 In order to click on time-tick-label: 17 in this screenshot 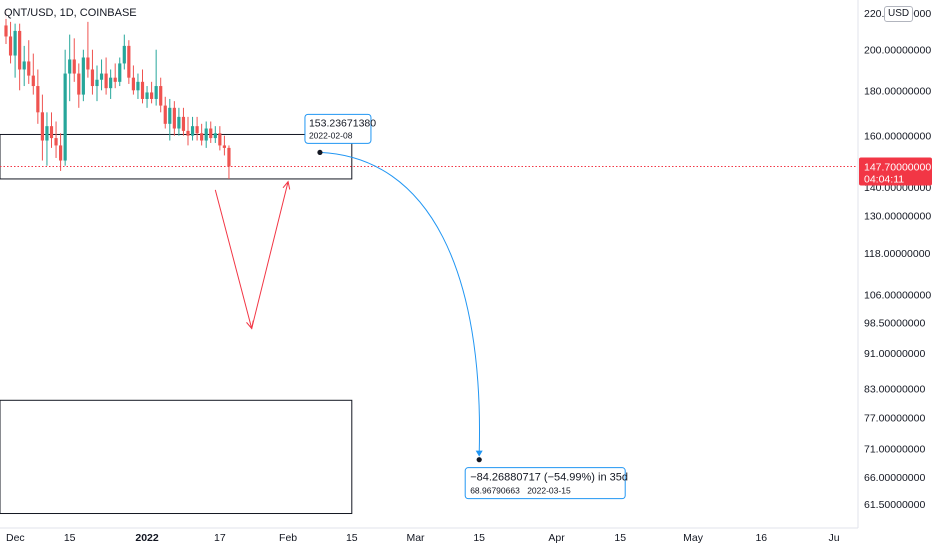, I will do `click(220, 538)`.